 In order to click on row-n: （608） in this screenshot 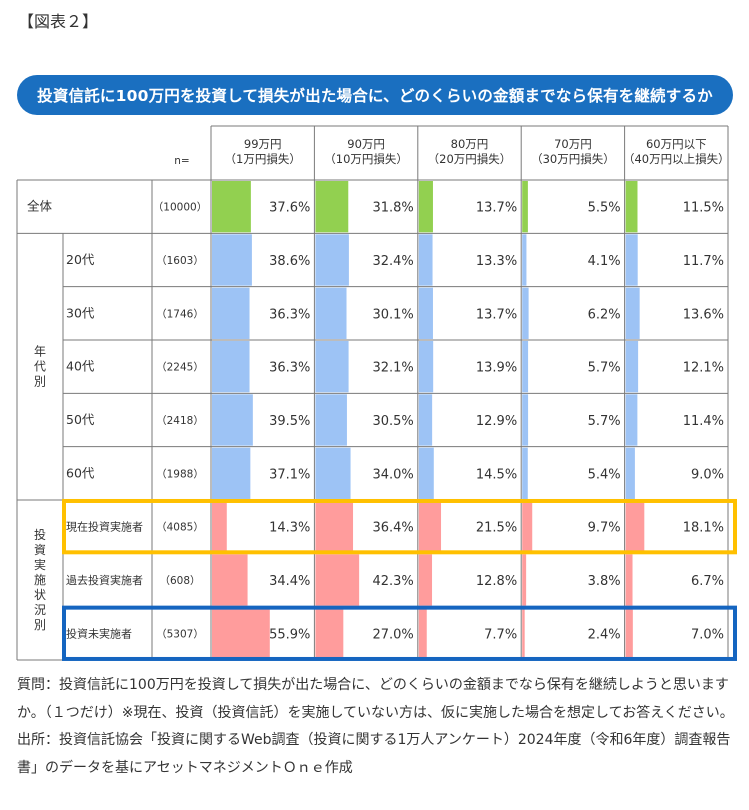, I will do `click(179, 581)`.